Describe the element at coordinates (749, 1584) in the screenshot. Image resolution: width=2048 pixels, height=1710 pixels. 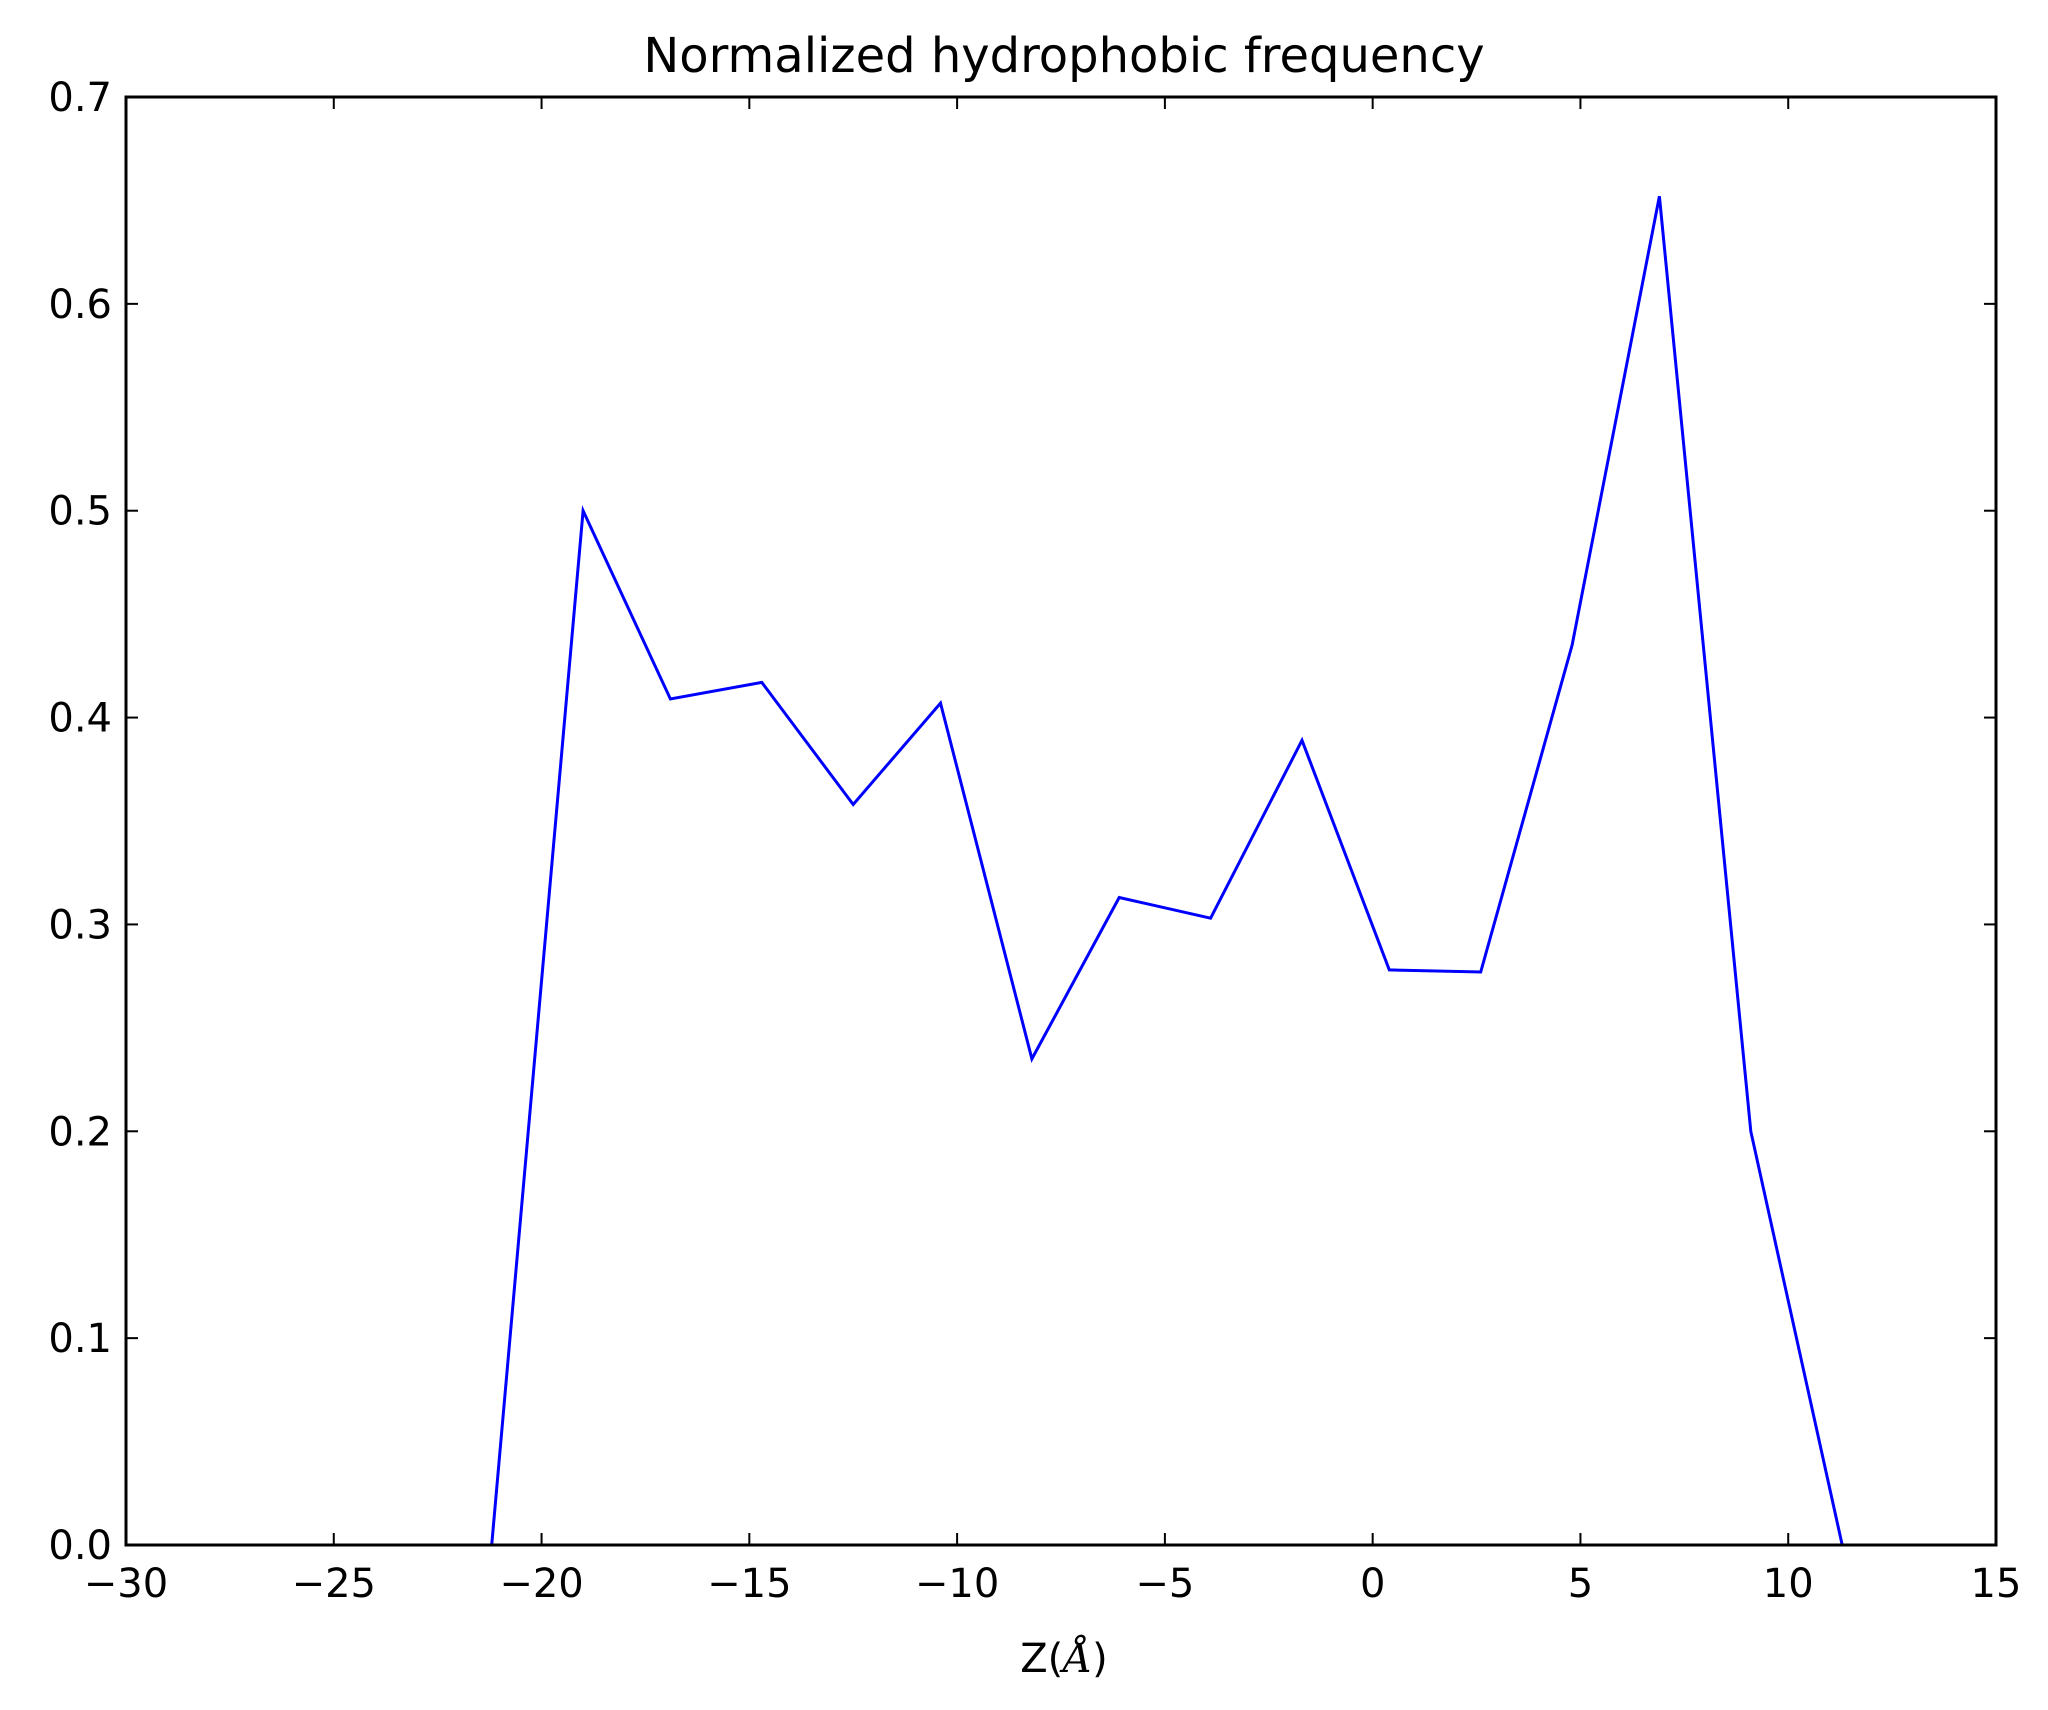
I see `x-tick-label: −15` at that location.